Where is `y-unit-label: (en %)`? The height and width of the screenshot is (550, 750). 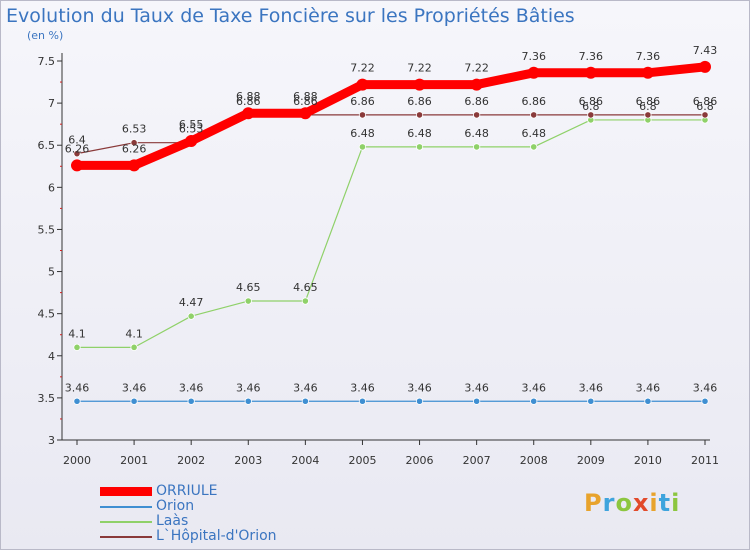
y-unit-label: (en %) is located at coordinates (45, 35).